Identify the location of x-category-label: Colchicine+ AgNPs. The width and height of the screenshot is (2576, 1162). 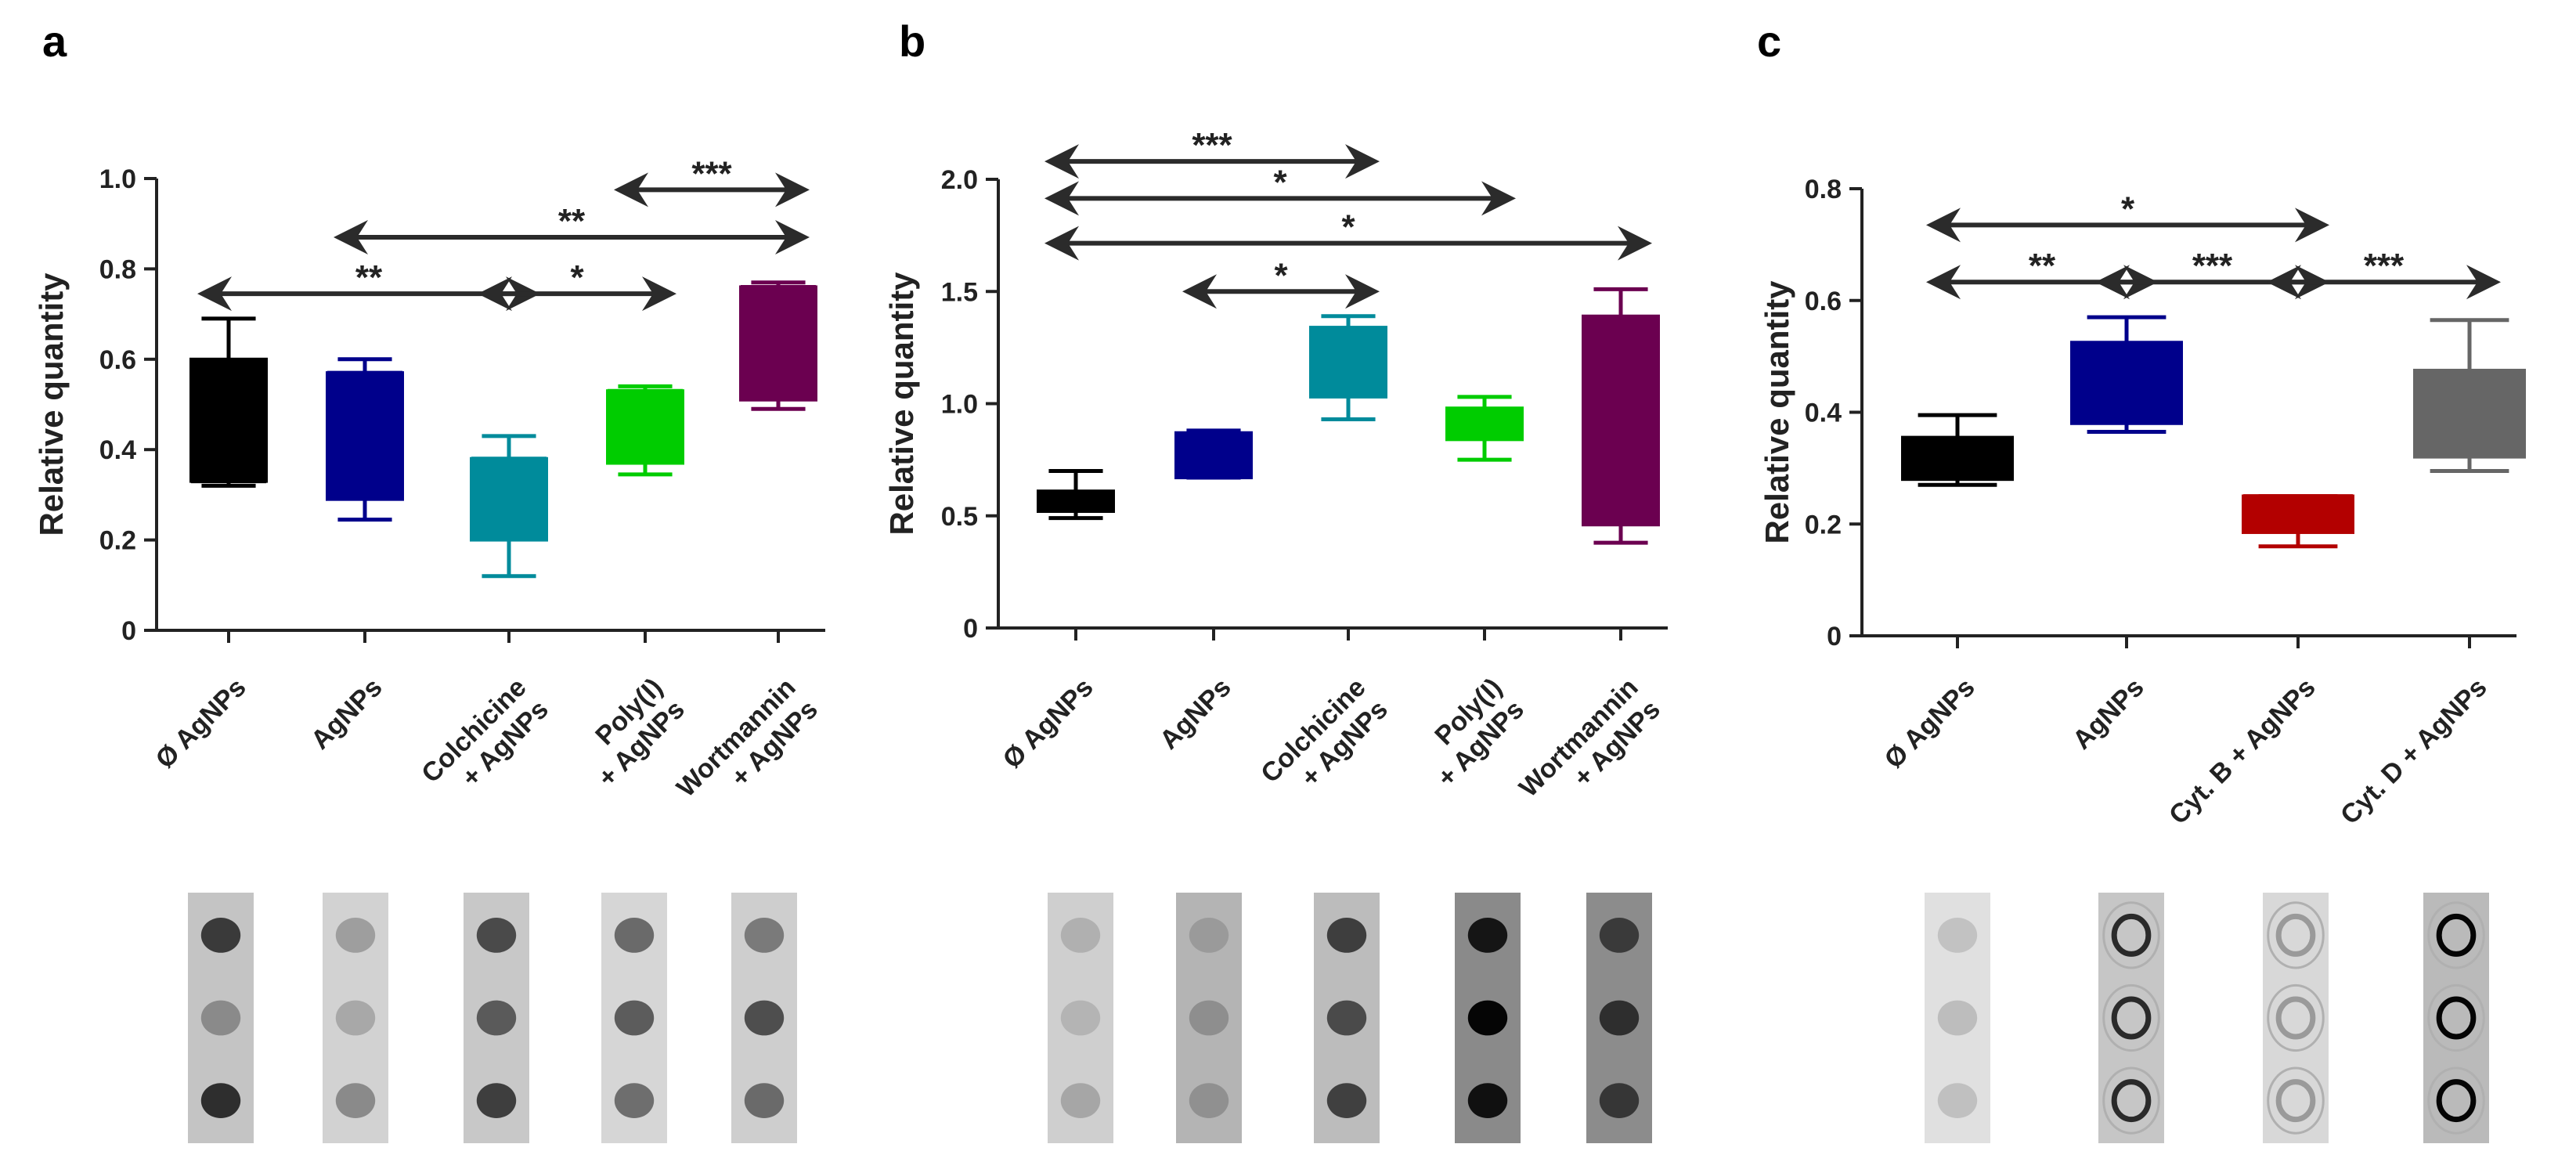
(485, 742).